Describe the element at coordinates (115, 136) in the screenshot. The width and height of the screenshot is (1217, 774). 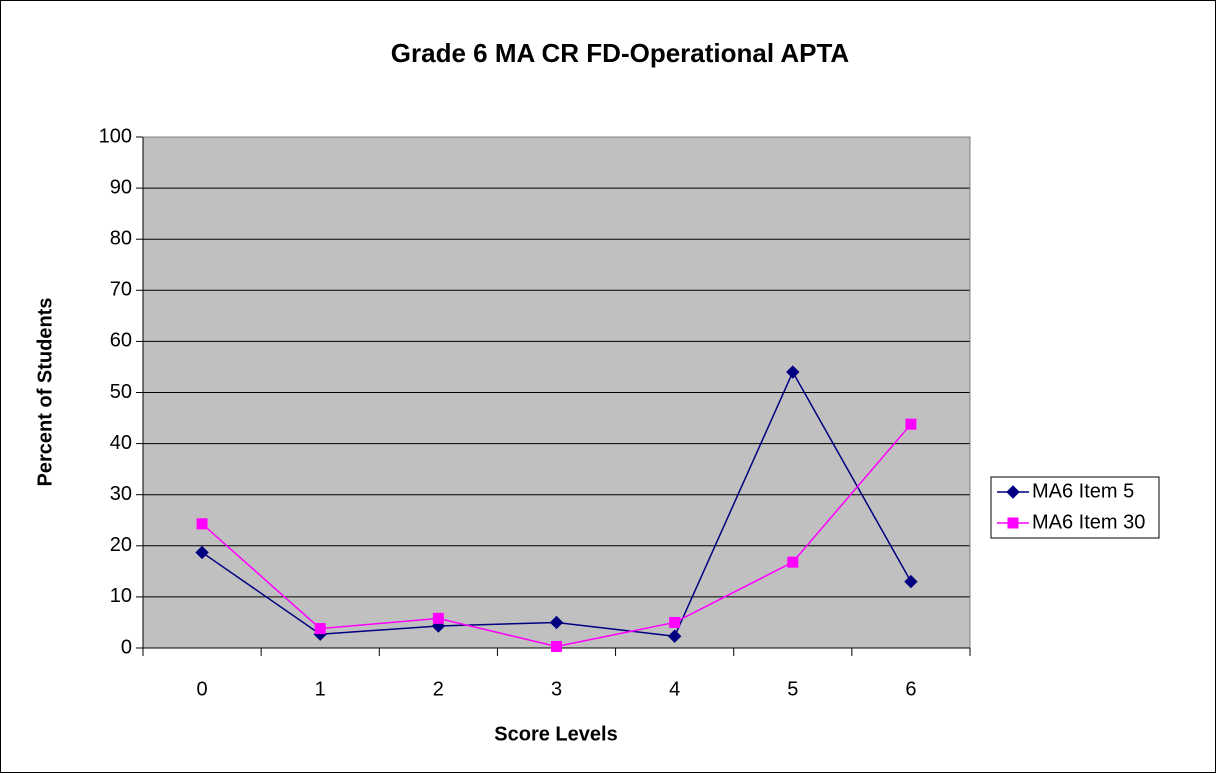
I see `y-tick-label: 100` at that location.